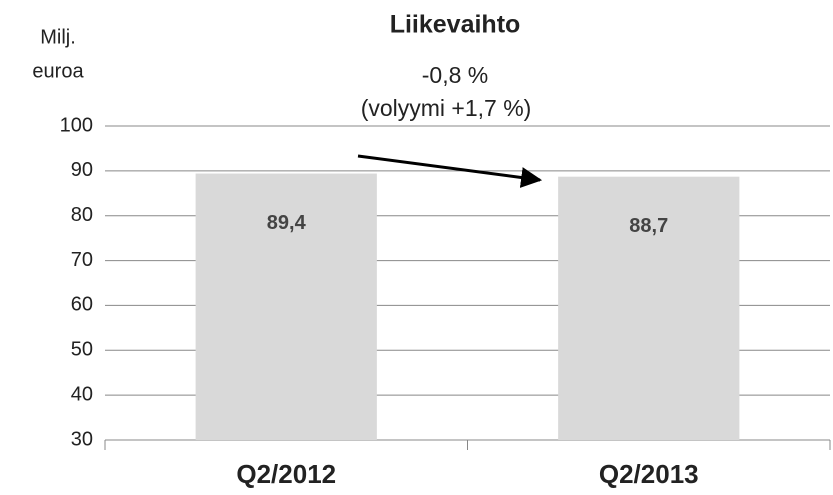  Describe the element at coordinates (648, 226) in the screenshot. I see `data-label: 88,7` at that location.